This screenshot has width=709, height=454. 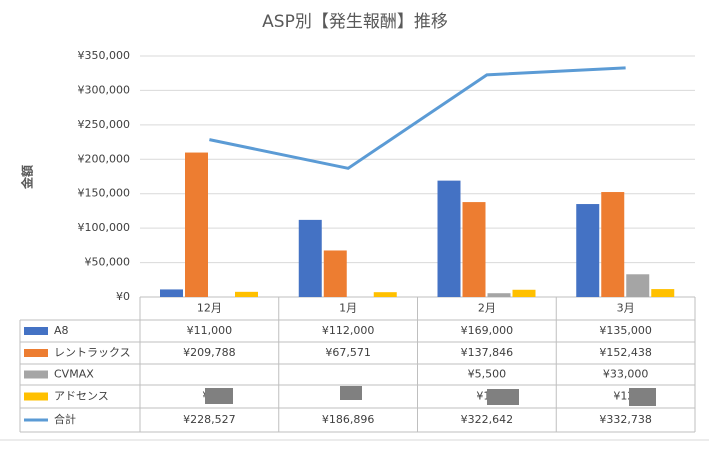 I want to click on legend-label: A8, so click(x=61, y=330).